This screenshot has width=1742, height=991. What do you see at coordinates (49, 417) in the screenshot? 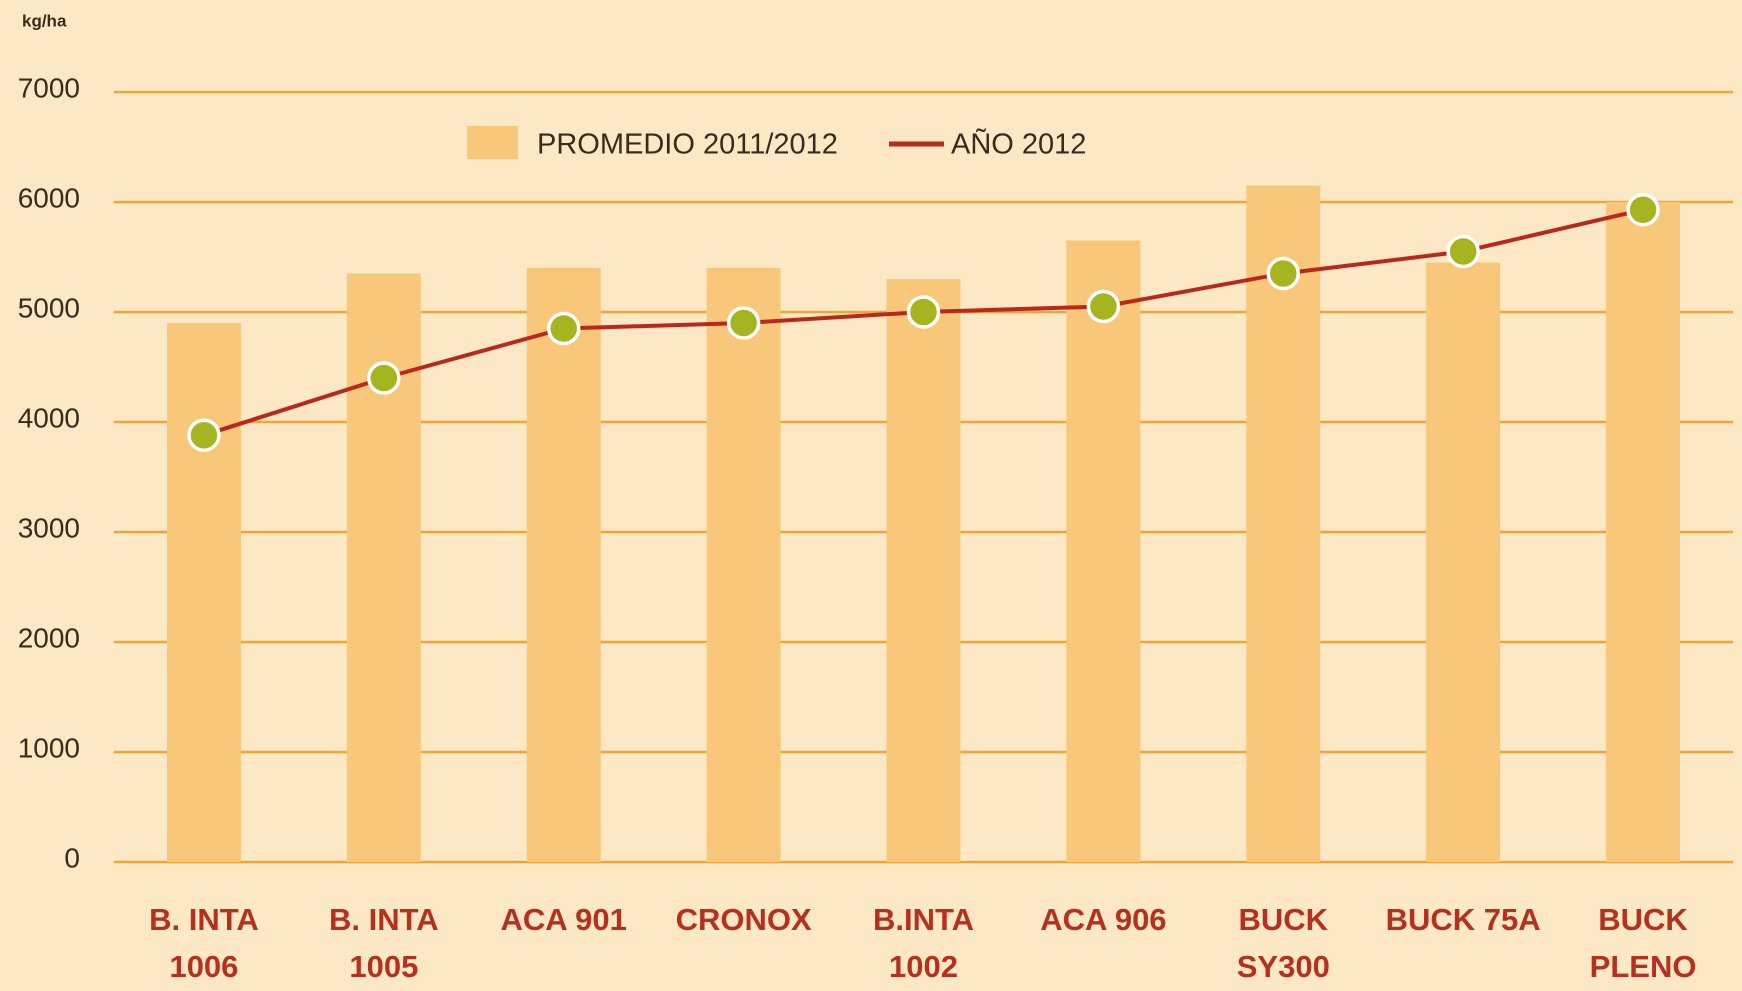
I see `y-tick-label: 4000` at bounding box center [49, 417].